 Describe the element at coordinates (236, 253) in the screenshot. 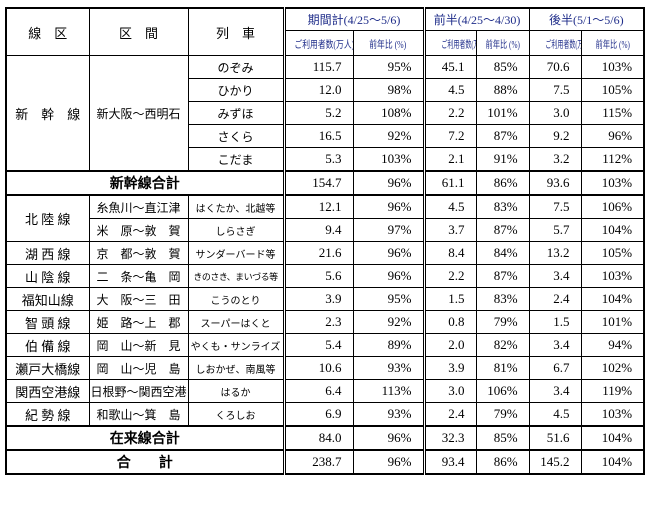

I see `cell-train: サンダーバード等` at that location.